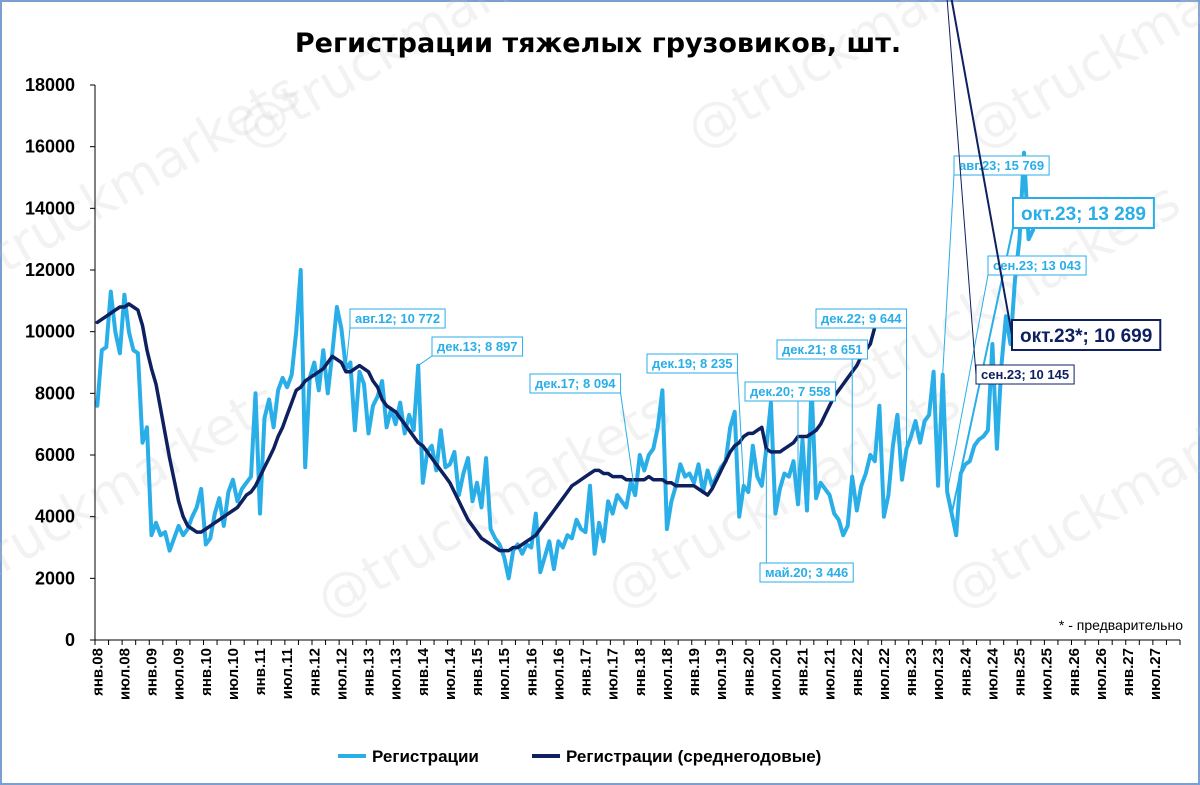 The width and height of the screenshot is (1200, 785). I want to click on x-tick-label: янв.18, so click(640, 672).